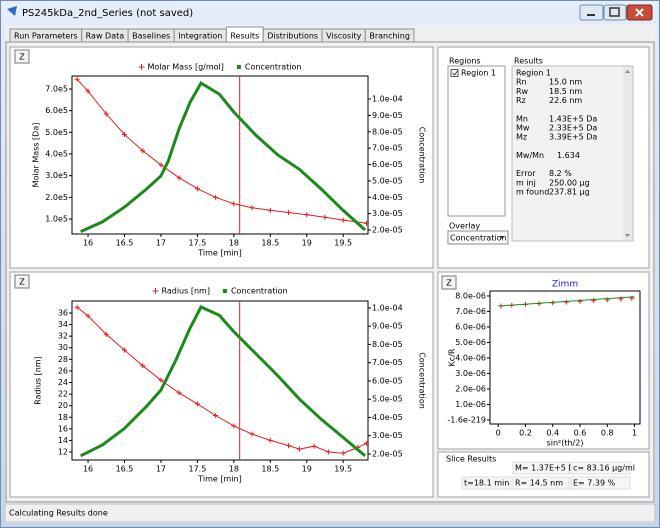 This screenshot has width=660, height=528. Describe the element at coordinates (470, 373) in the screenshot. I see `y-tick-label: 3.0e-06` at that location.